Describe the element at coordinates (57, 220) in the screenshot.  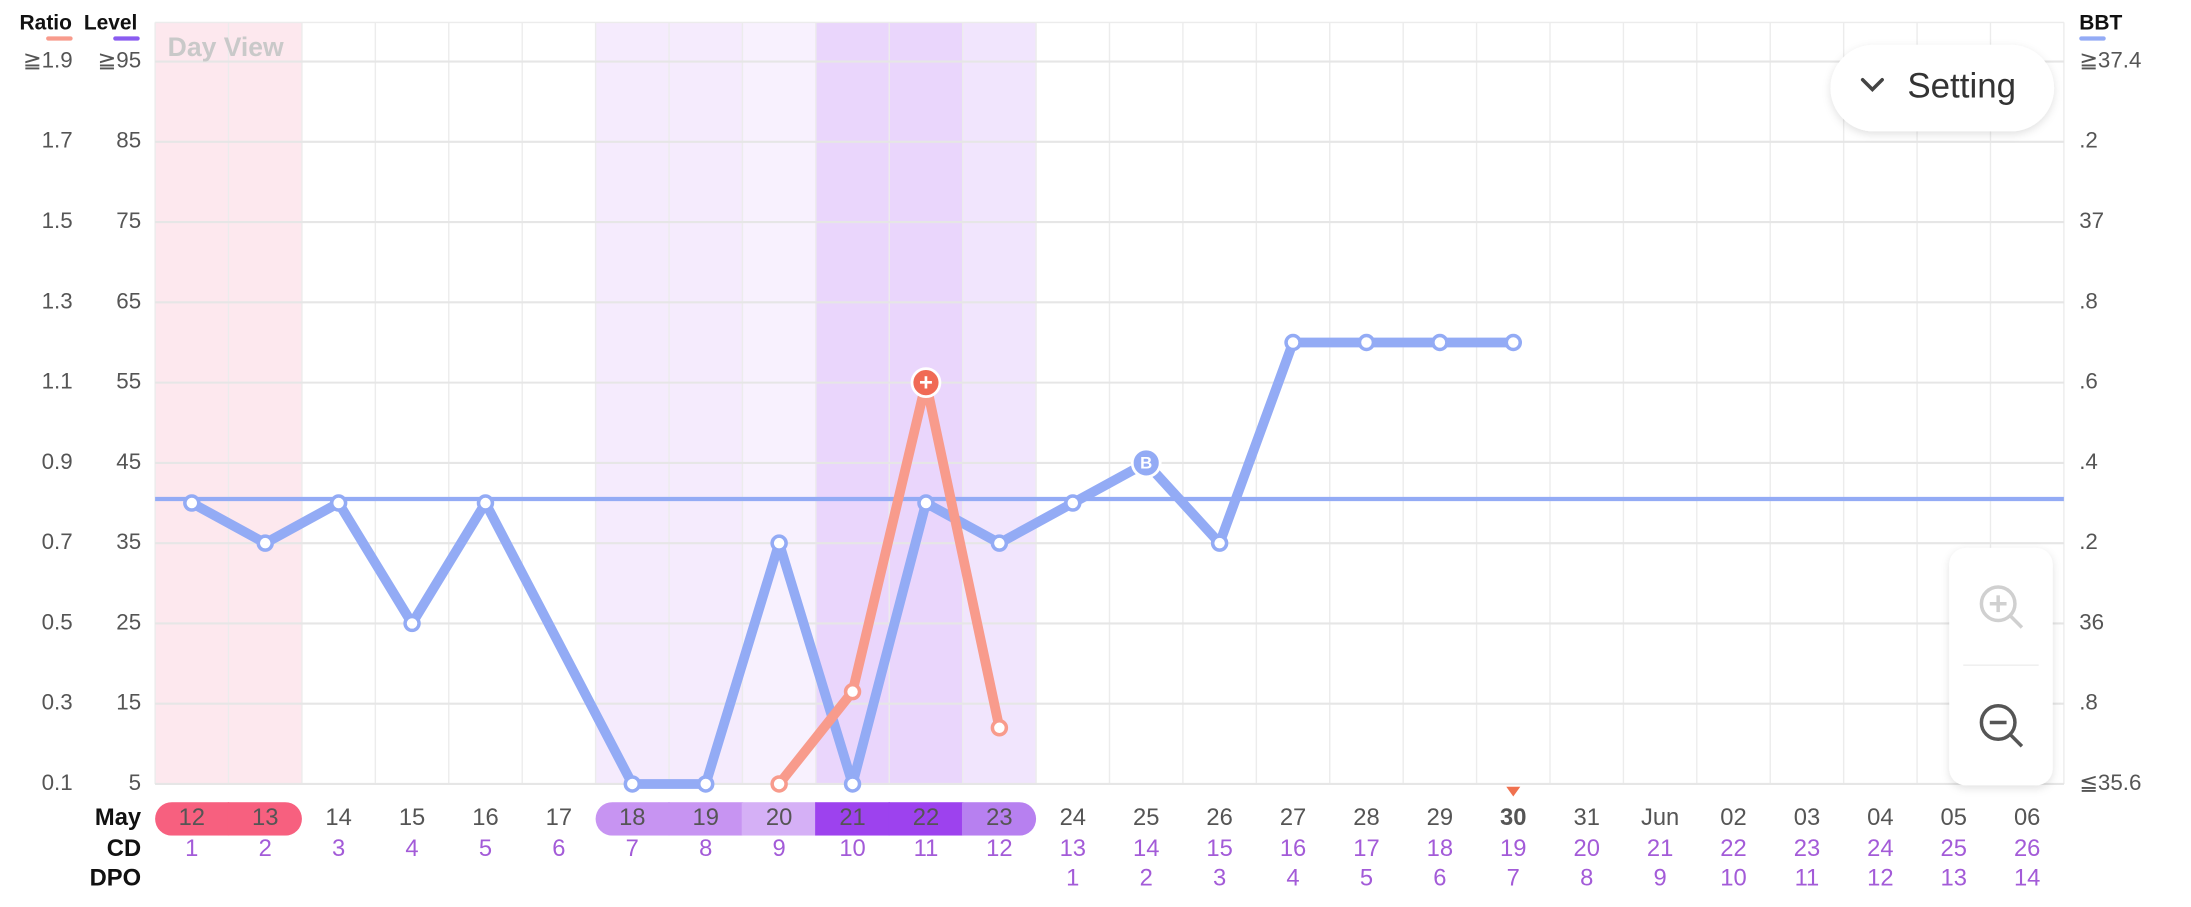
I see `y-tick-label: 1.5` at that location.